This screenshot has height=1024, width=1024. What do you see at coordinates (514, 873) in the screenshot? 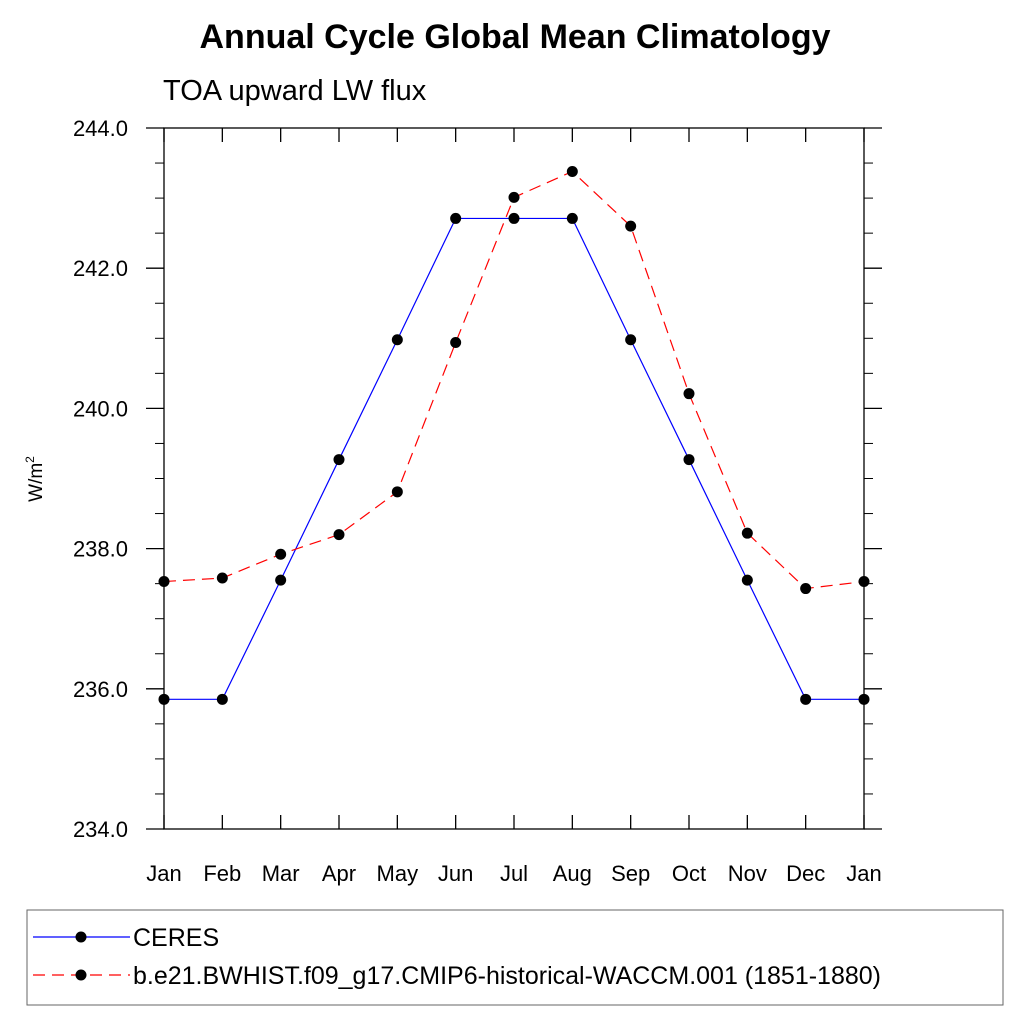
I see `x-tick-label: Jul` at bounding box center [514, 873].